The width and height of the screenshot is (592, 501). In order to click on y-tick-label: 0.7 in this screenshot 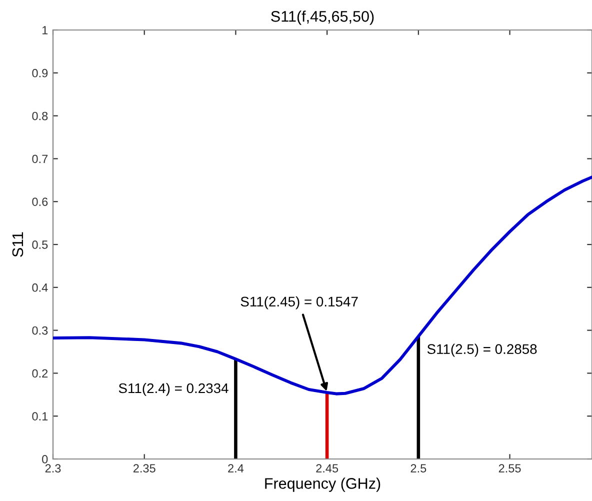, I will do `click(40, 159)`.